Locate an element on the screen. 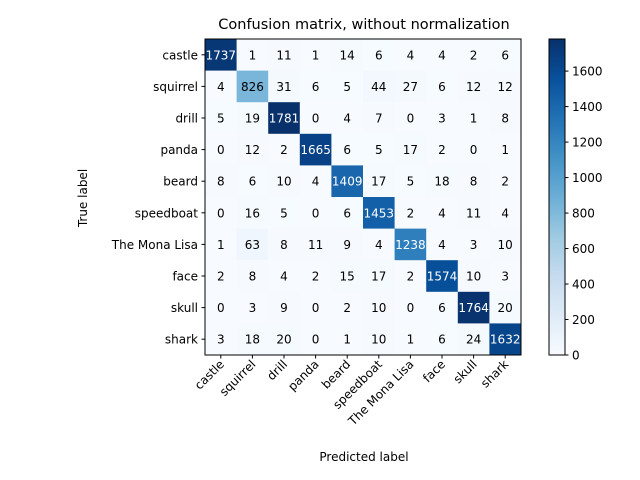  colorbar-tick-label: 1200 is located at coordinates (587, 143).